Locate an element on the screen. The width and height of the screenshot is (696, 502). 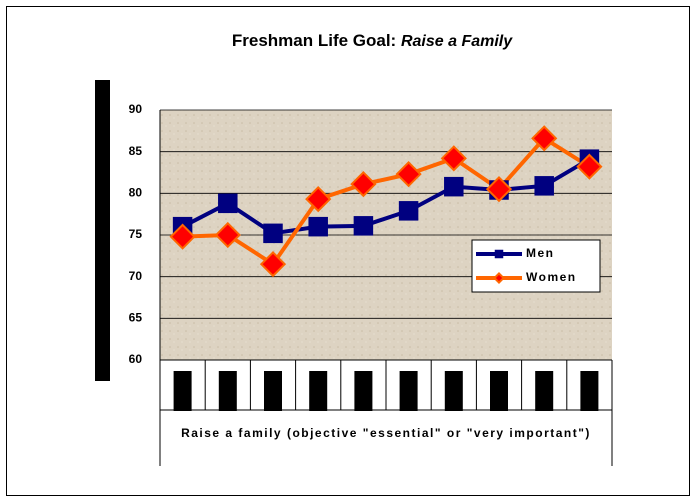
legend: Men Women is located at coordinates (536, 266).